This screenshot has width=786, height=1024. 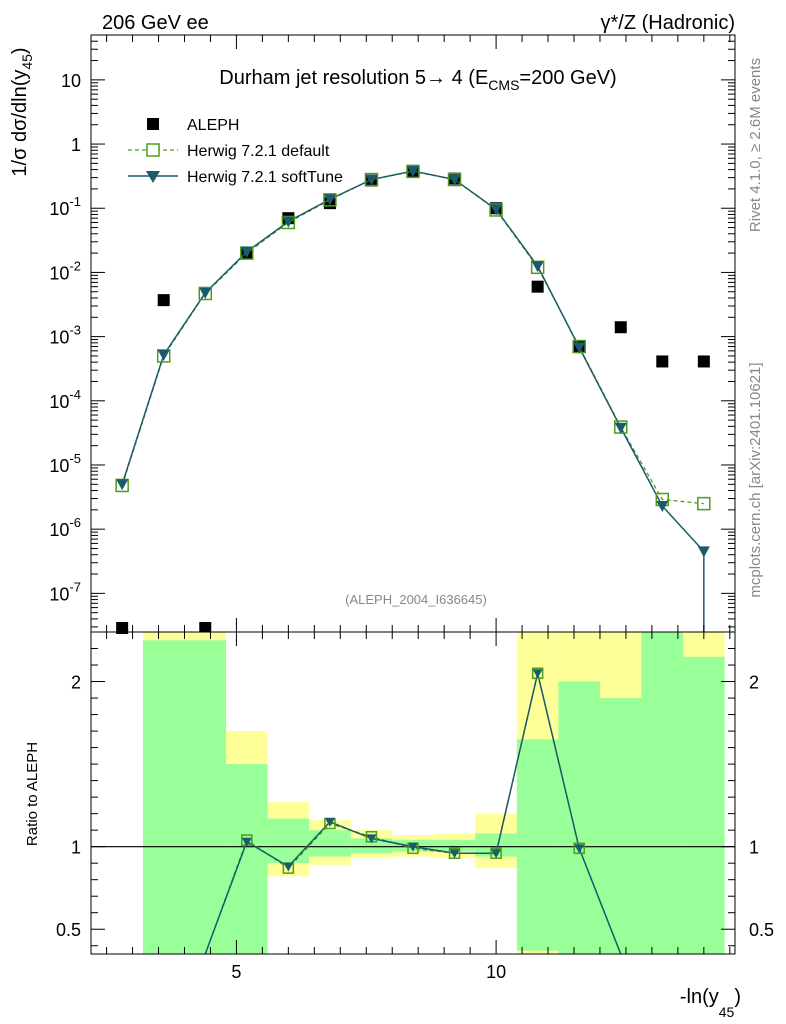 What do you see at coordinates (65, 527) in the screenshot?
I see `y-tick-label: 10⁻⁶` at bounding box center [65, 527].